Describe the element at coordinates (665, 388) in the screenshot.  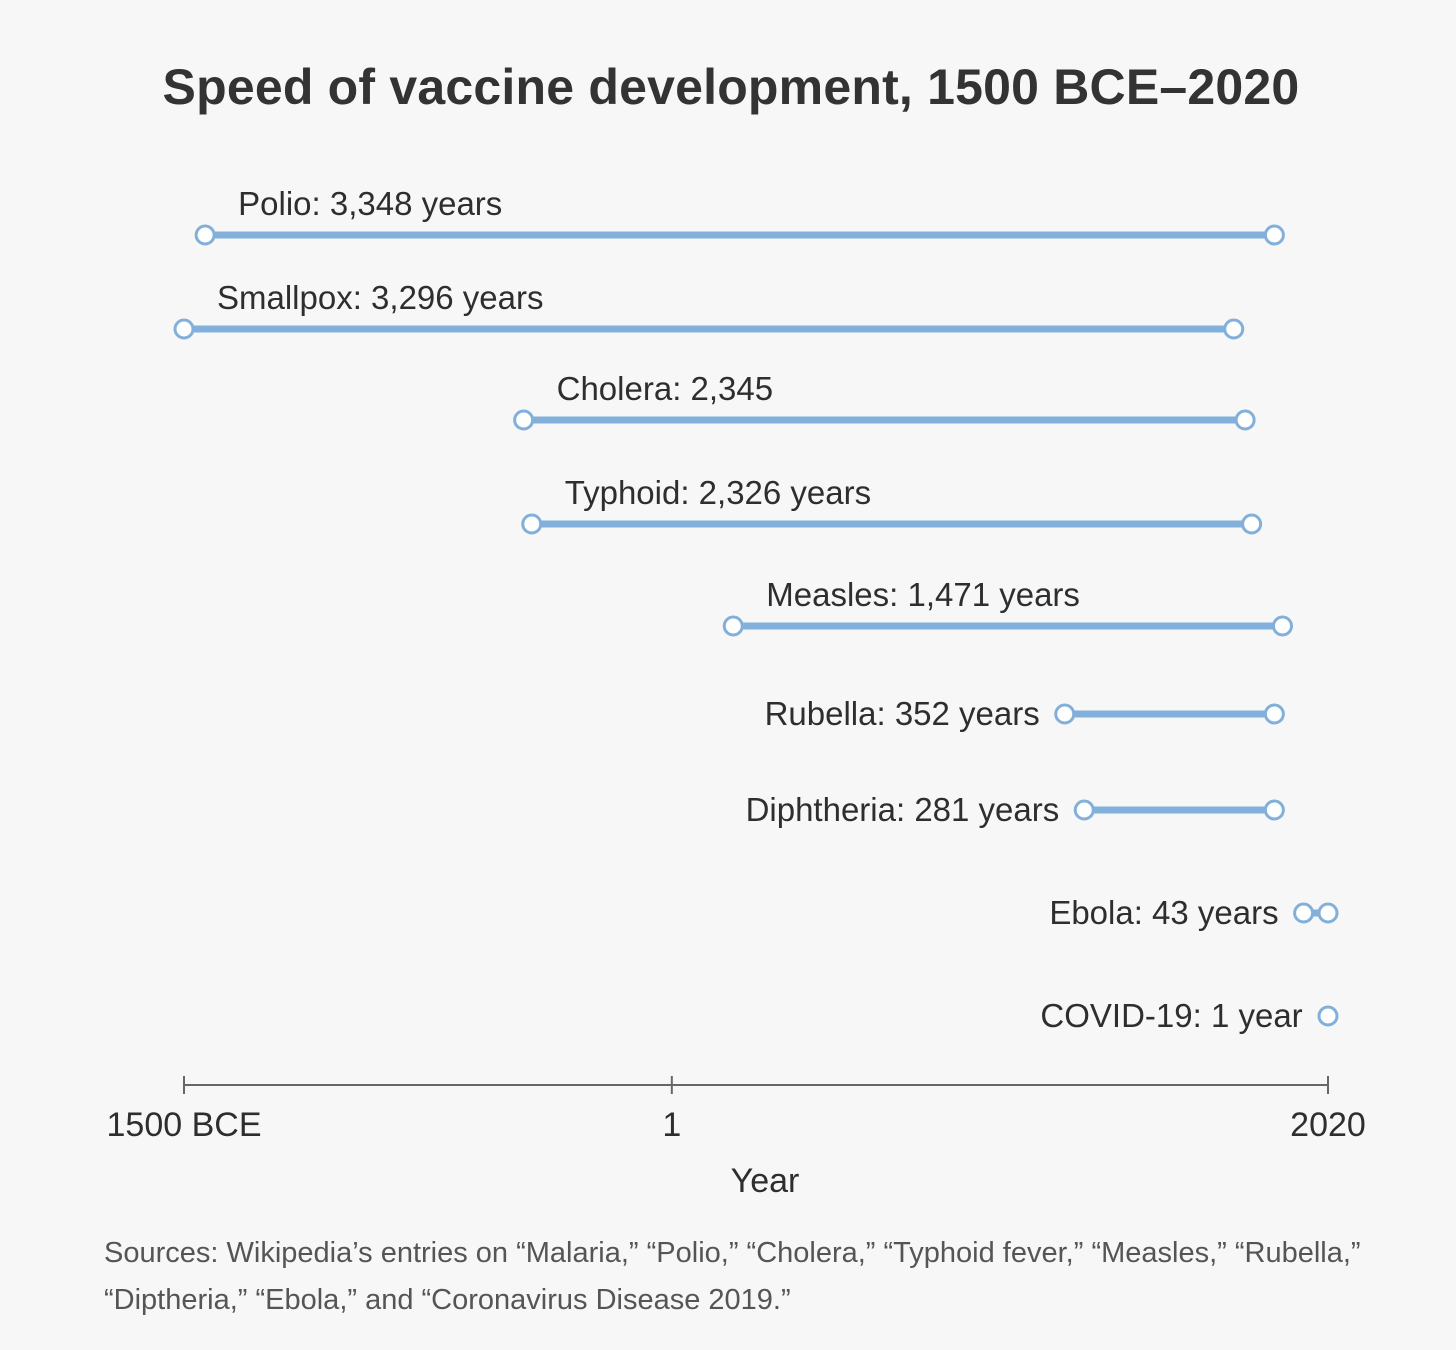
I see `segment-label: Cholera: 2,345` at that location.